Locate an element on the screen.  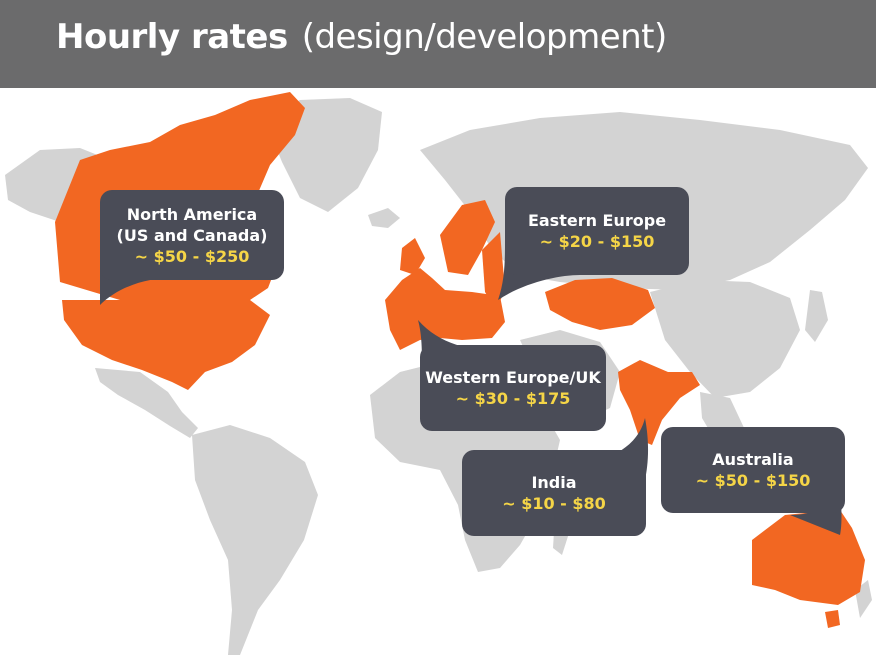
rate-label: ~ $10 - $80 is located at coordinates (554, 503).